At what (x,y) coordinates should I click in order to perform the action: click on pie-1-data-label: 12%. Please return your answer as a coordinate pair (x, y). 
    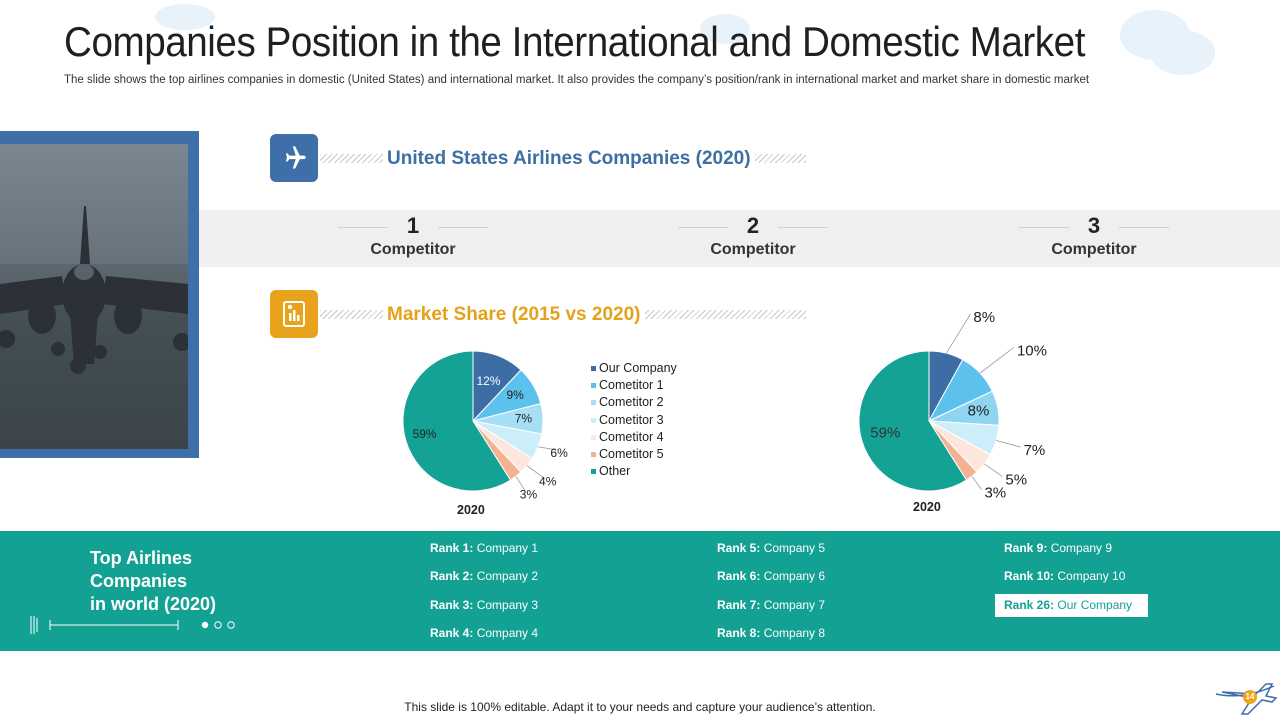
    Looking at the image, I should click on (488, 381).